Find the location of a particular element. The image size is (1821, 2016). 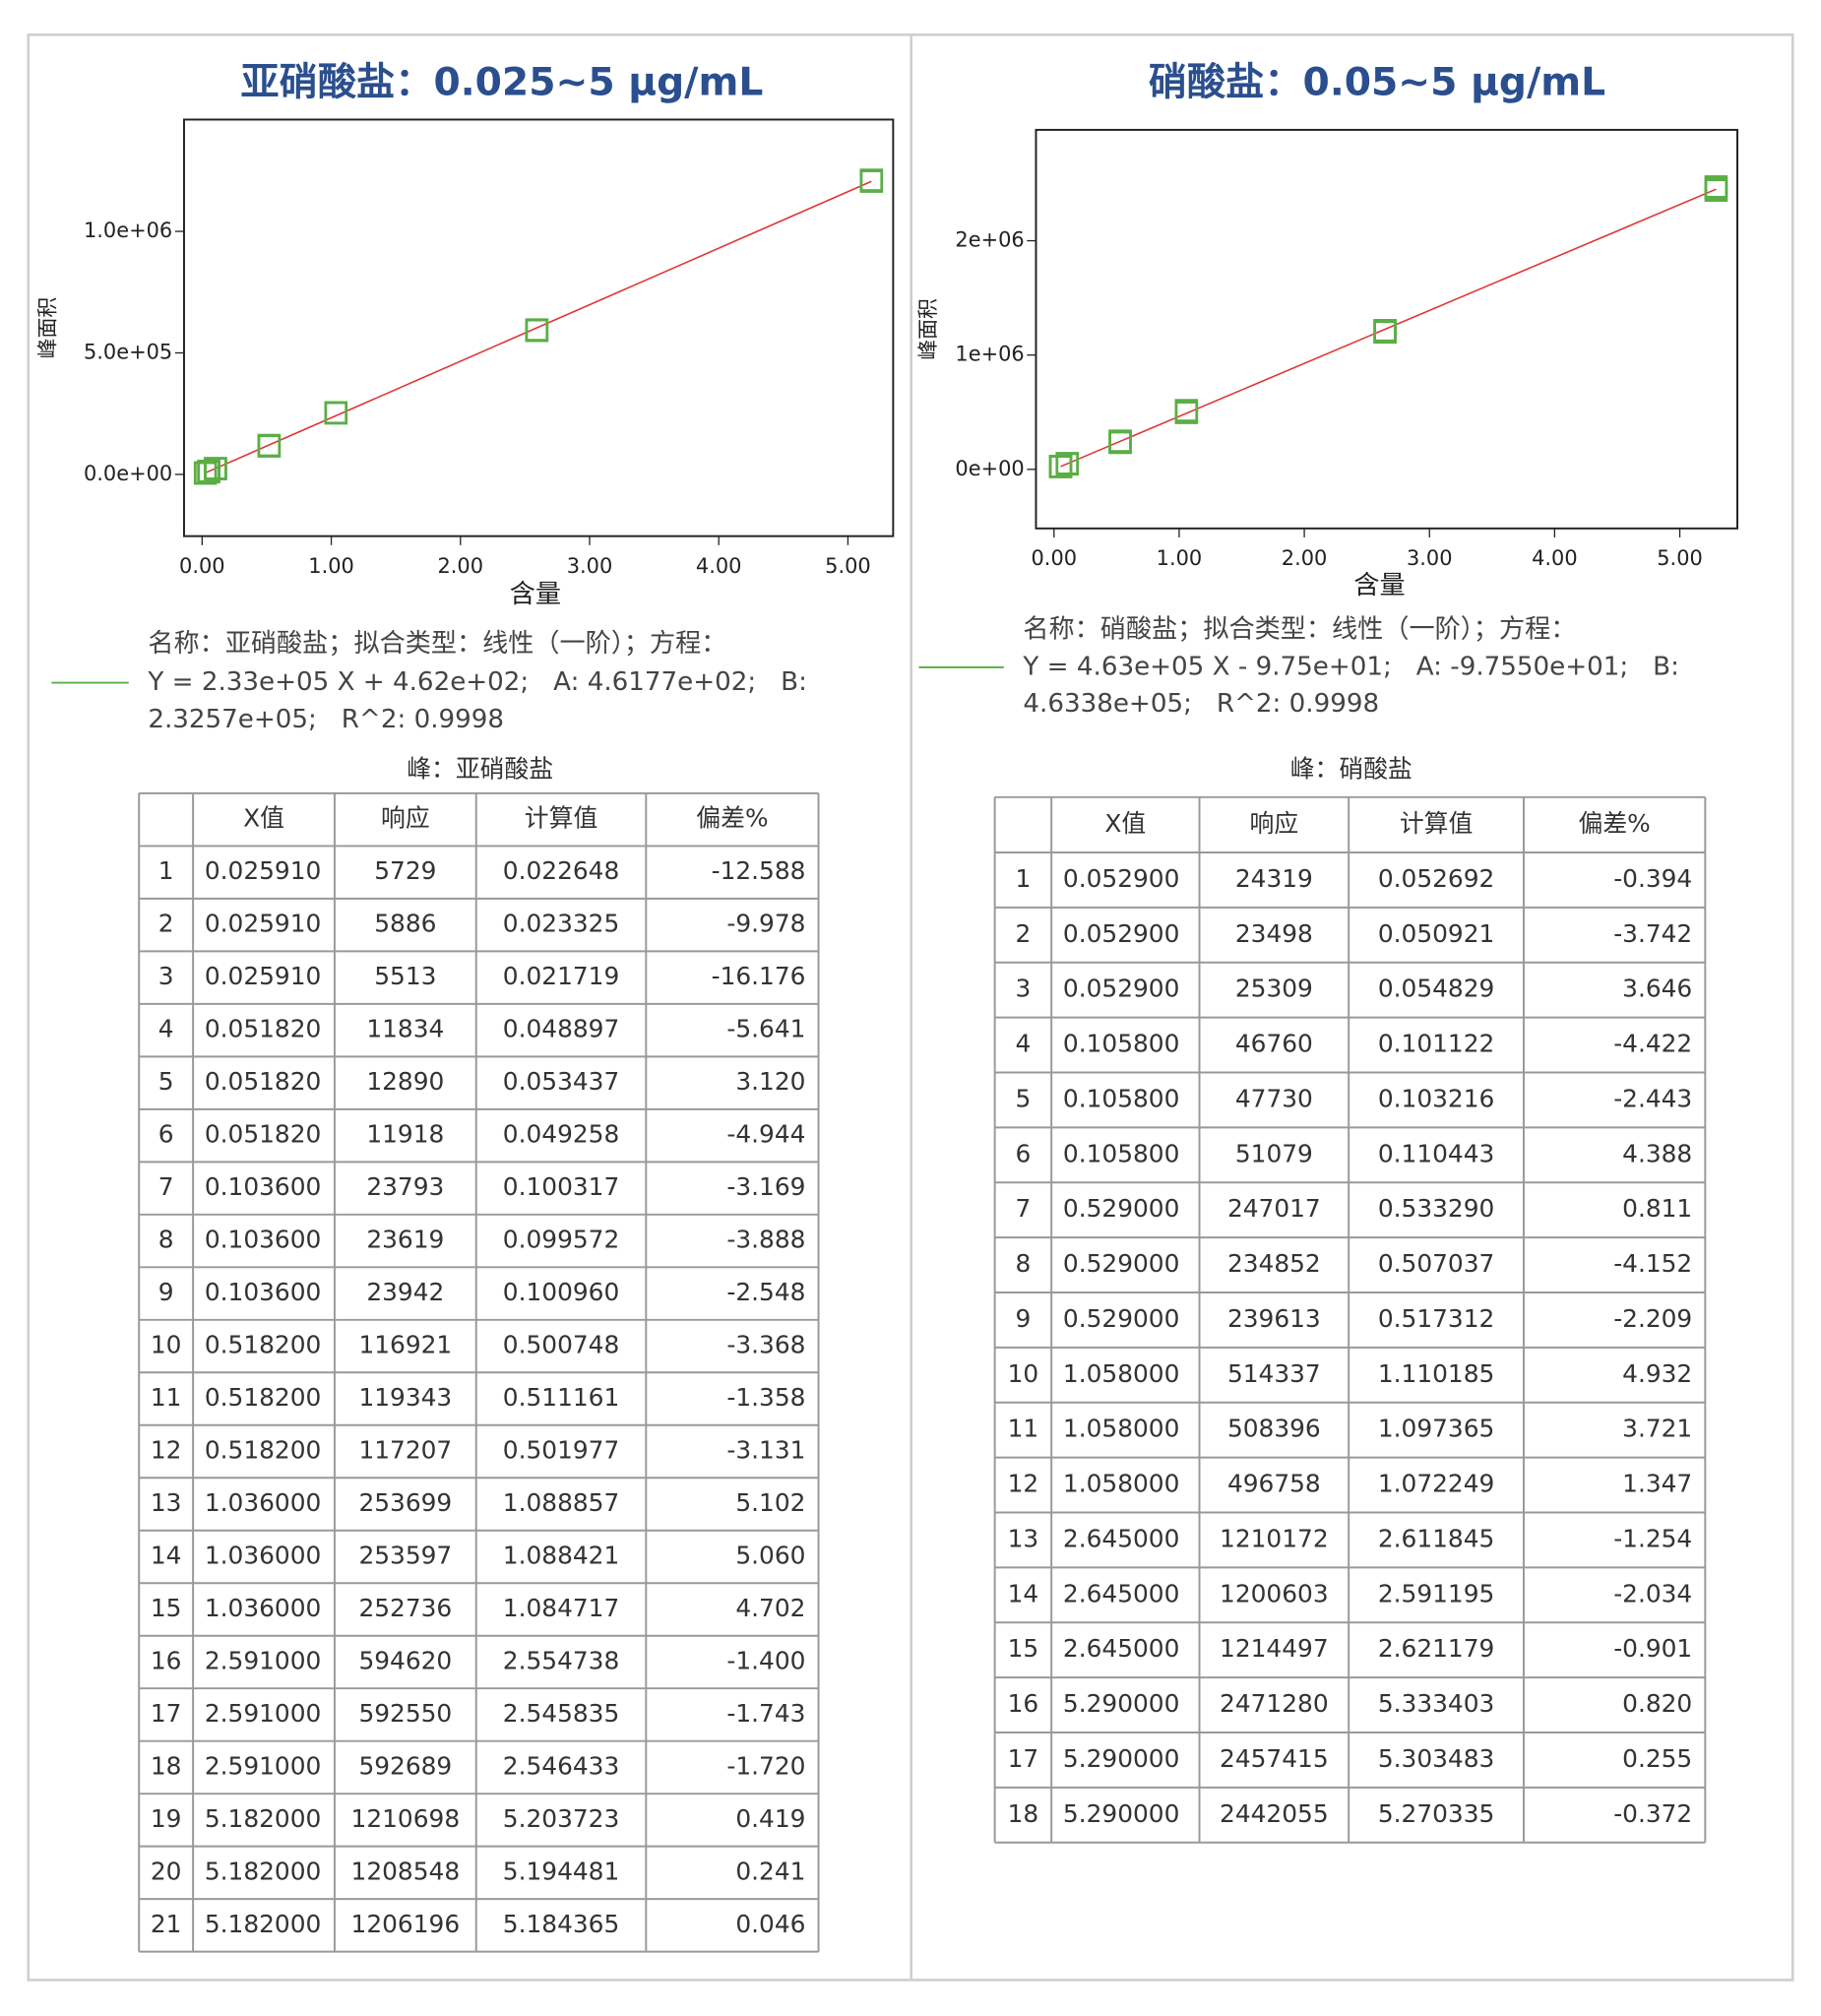

table-cell: 5729 is located at coordinates (405, 870).